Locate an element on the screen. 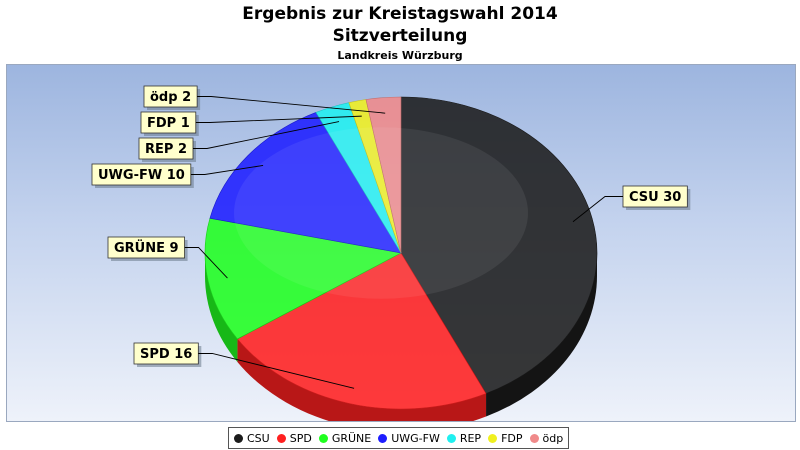  legend-item-fdp: FDP is located at coordinates (505, 438).